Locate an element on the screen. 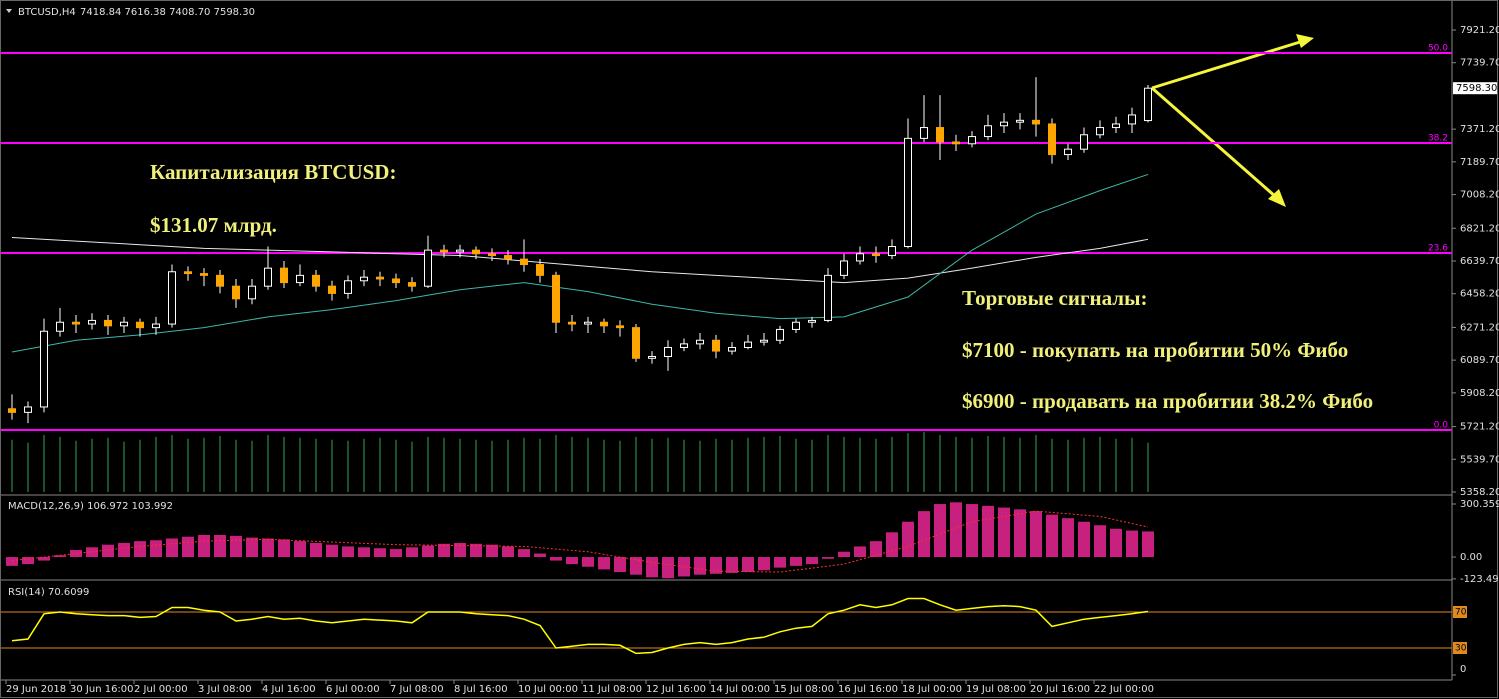  level-label: 70 is located at coordinates (1461, 613).